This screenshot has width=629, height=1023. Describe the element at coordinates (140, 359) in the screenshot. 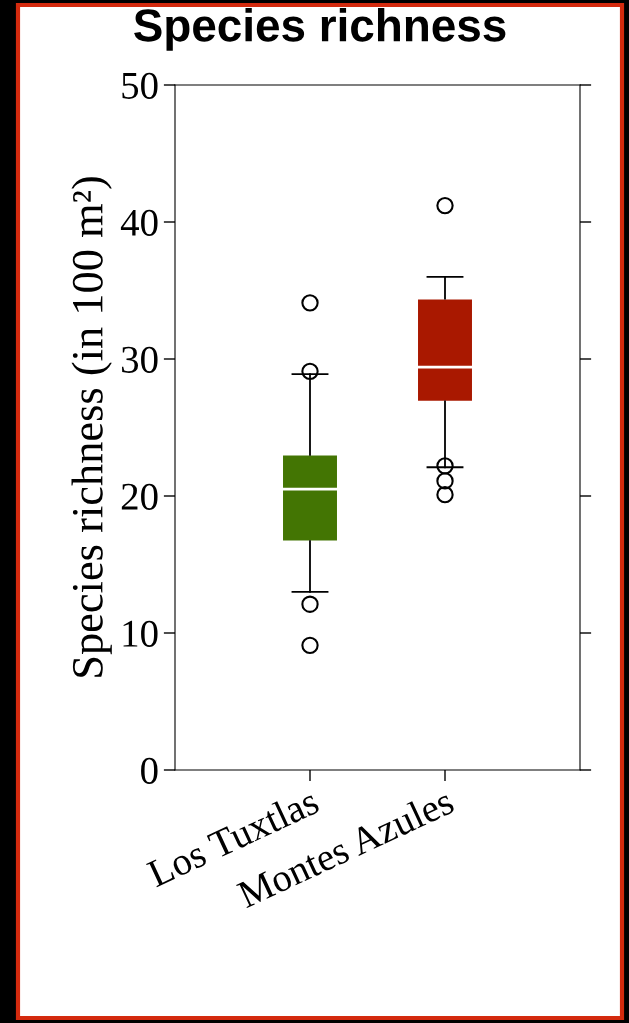

I see `y-tick-label: 30` at that location.